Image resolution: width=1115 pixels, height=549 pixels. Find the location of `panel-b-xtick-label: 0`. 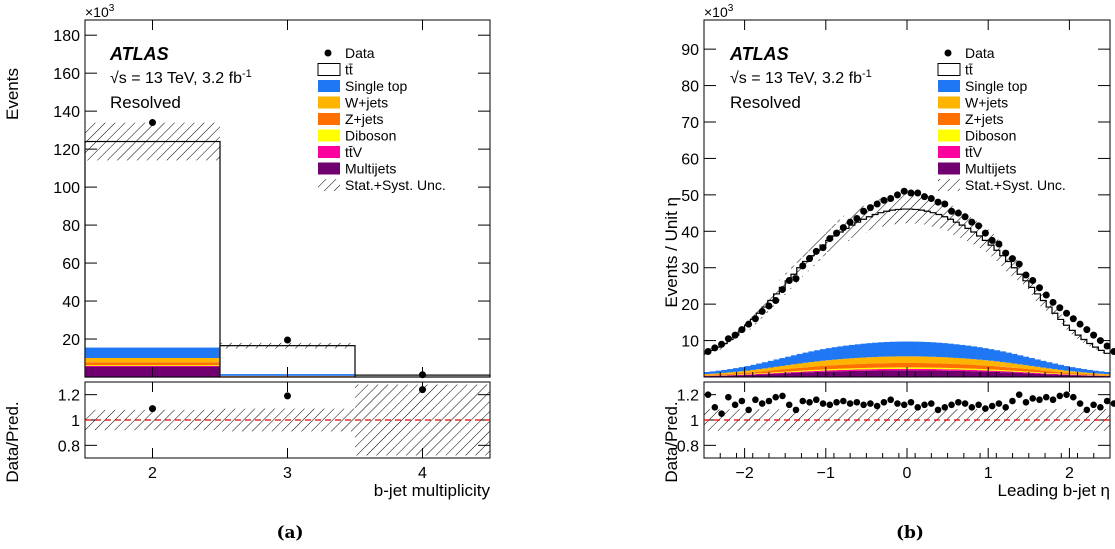

panel-b-xtick-label: 0 is located at coordinates (907, 473).